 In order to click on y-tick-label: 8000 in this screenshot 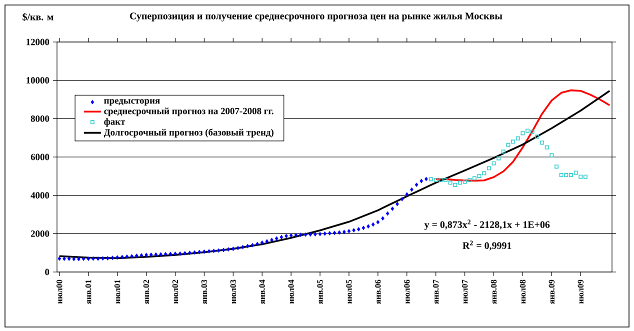, I will do `click(40, 118)`.